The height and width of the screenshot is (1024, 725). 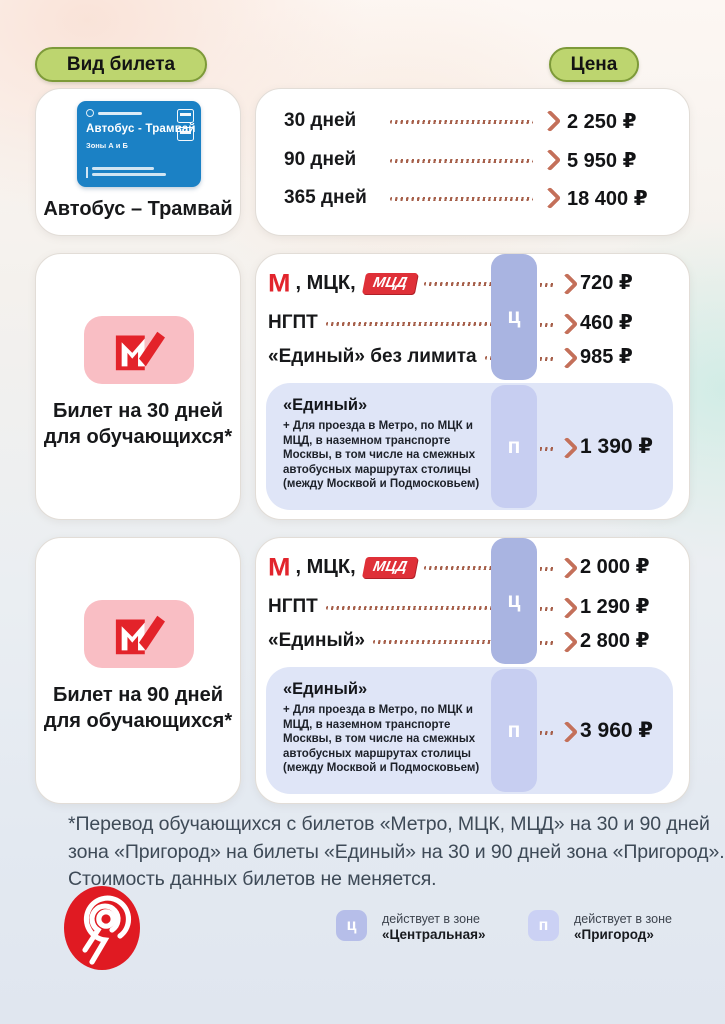 I want to click on price-value: 1 290 ₽, so click(x=615, y=607).